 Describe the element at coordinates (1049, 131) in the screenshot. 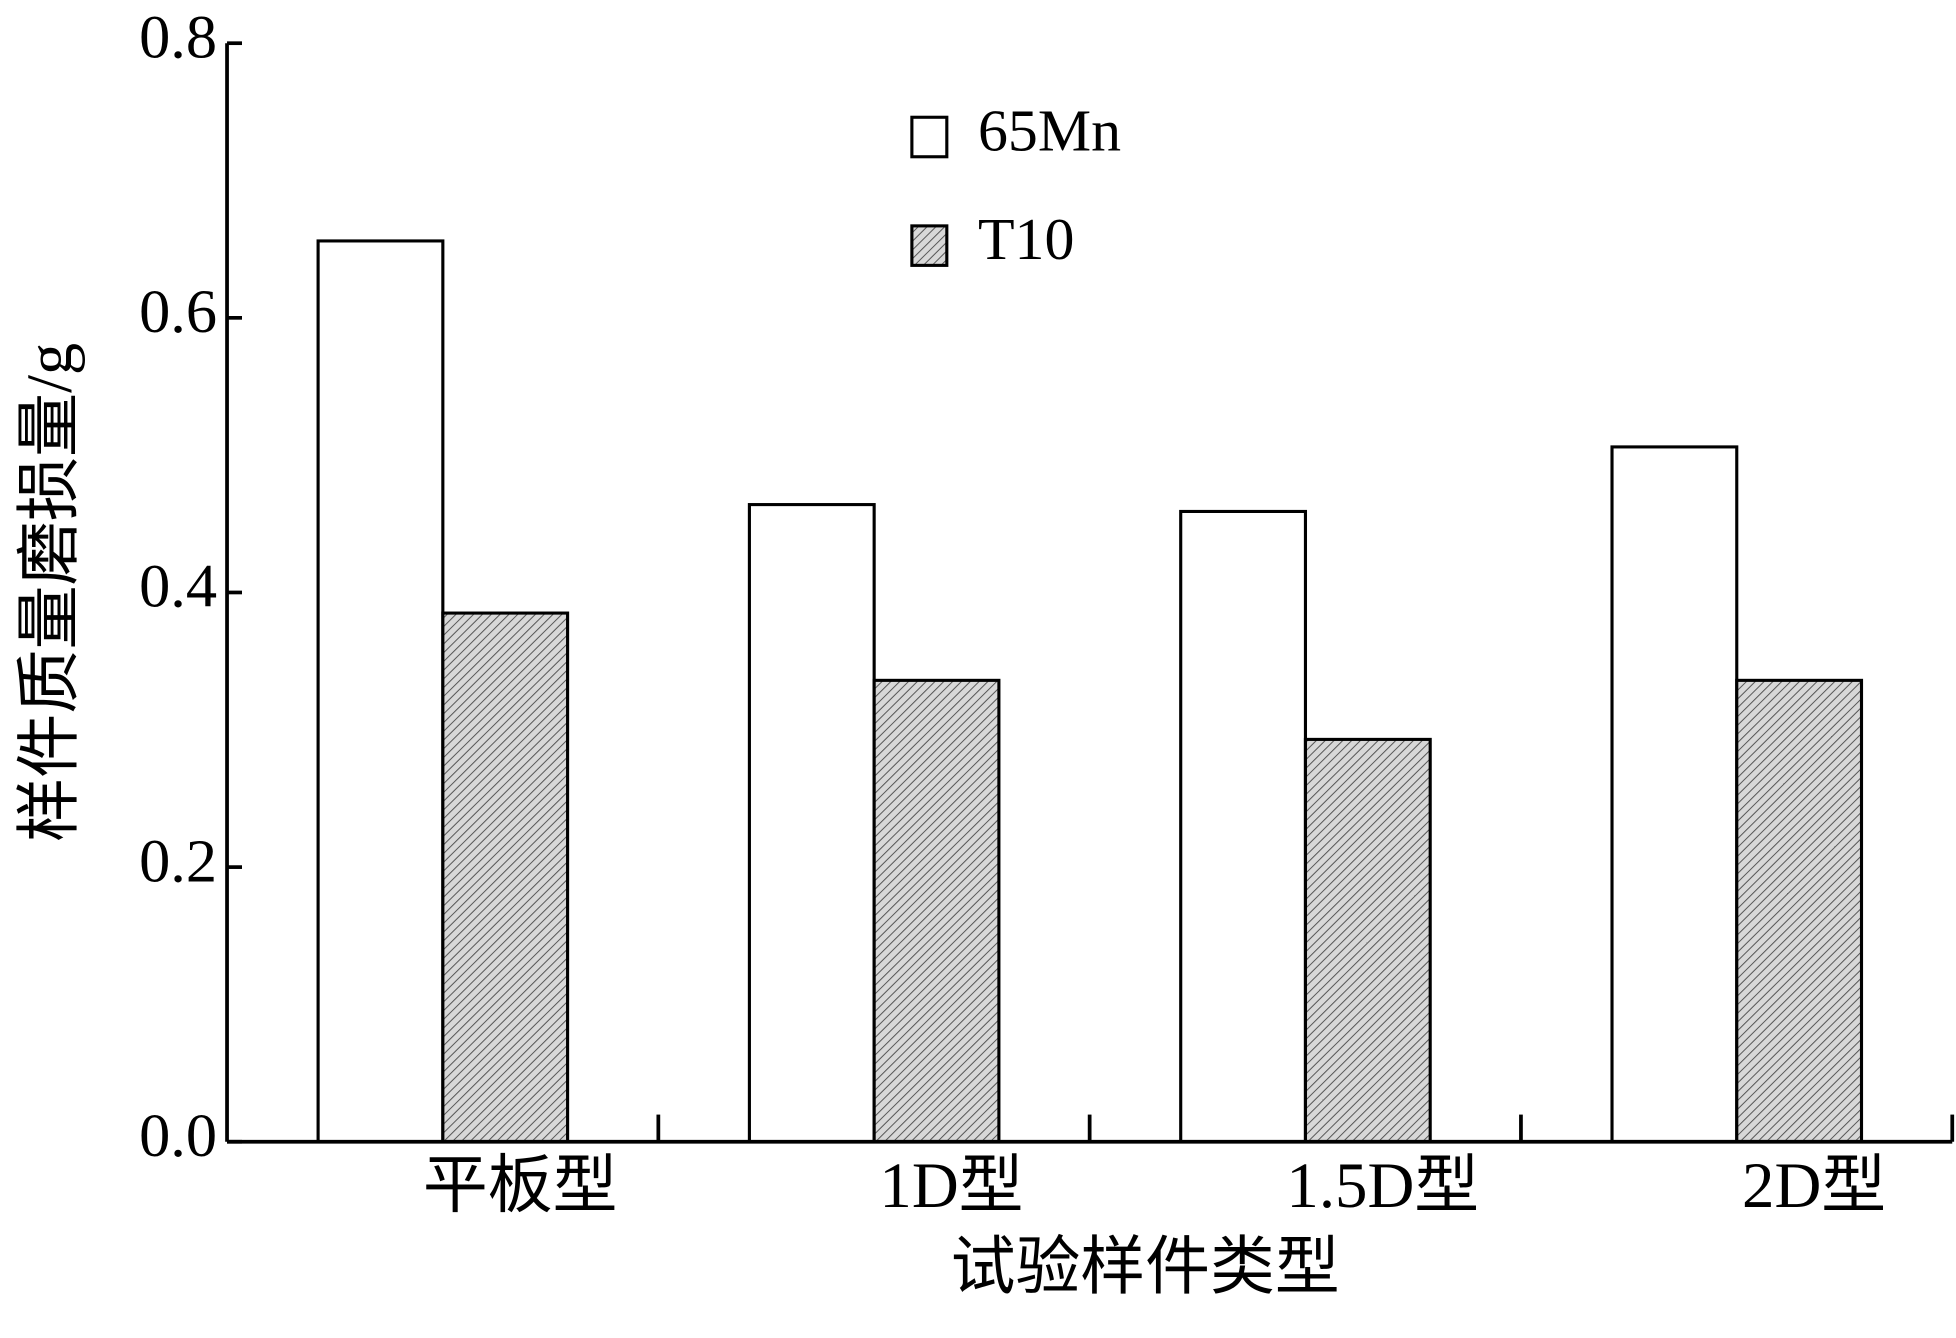

I see `legend-label: 65Mn` at that location.